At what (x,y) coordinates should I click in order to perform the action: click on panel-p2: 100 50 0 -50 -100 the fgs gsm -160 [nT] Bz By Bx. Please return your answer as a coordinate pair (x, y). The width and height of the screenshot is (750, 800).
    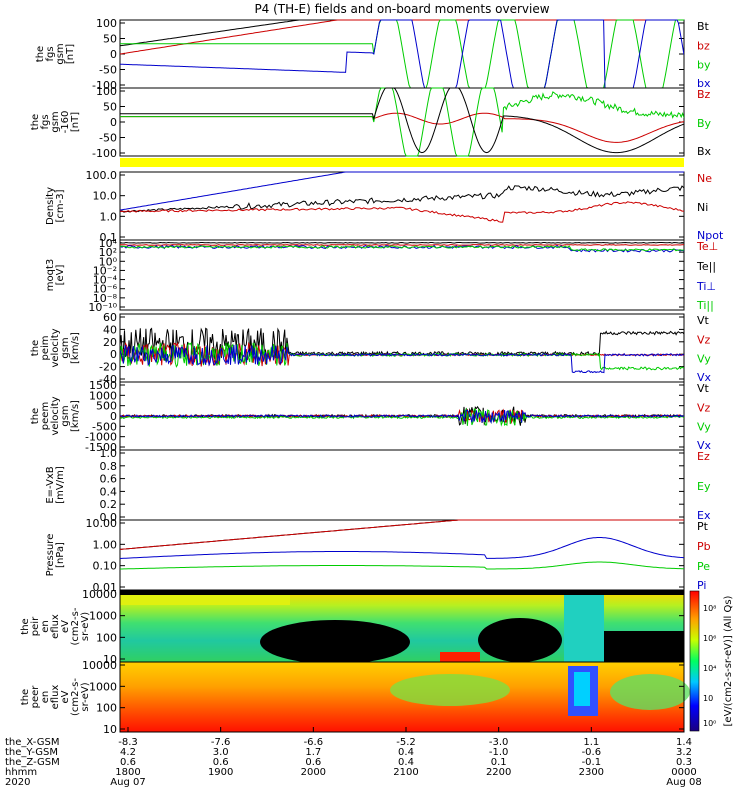
    Looking at the image, I should click on (371, 122).